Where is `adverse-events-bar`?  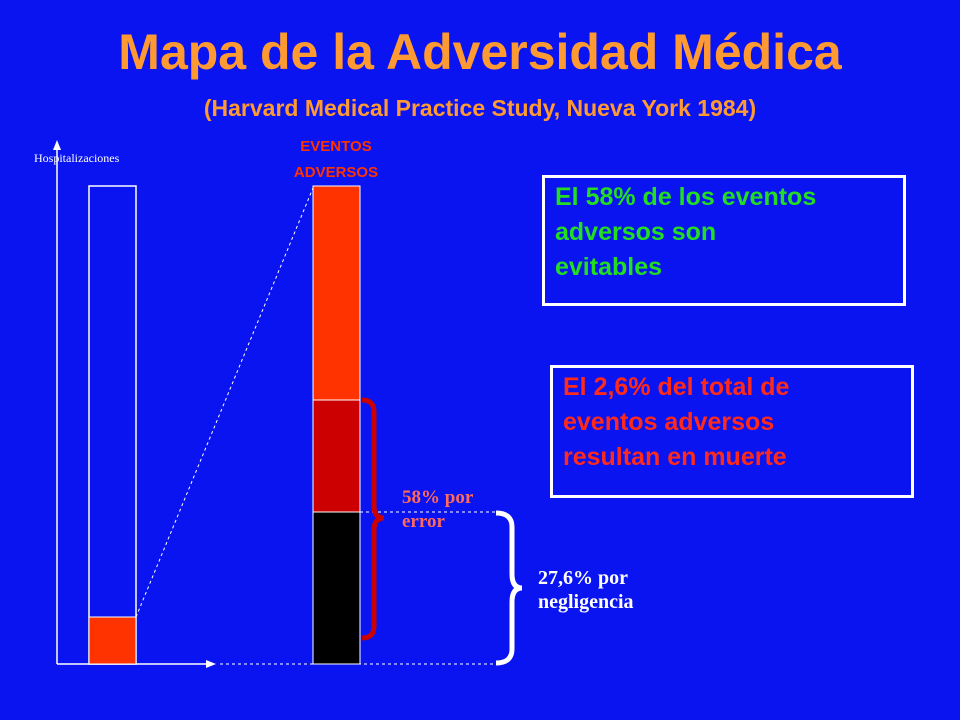
adverse-events-bar is located at coordinates (336, 293).